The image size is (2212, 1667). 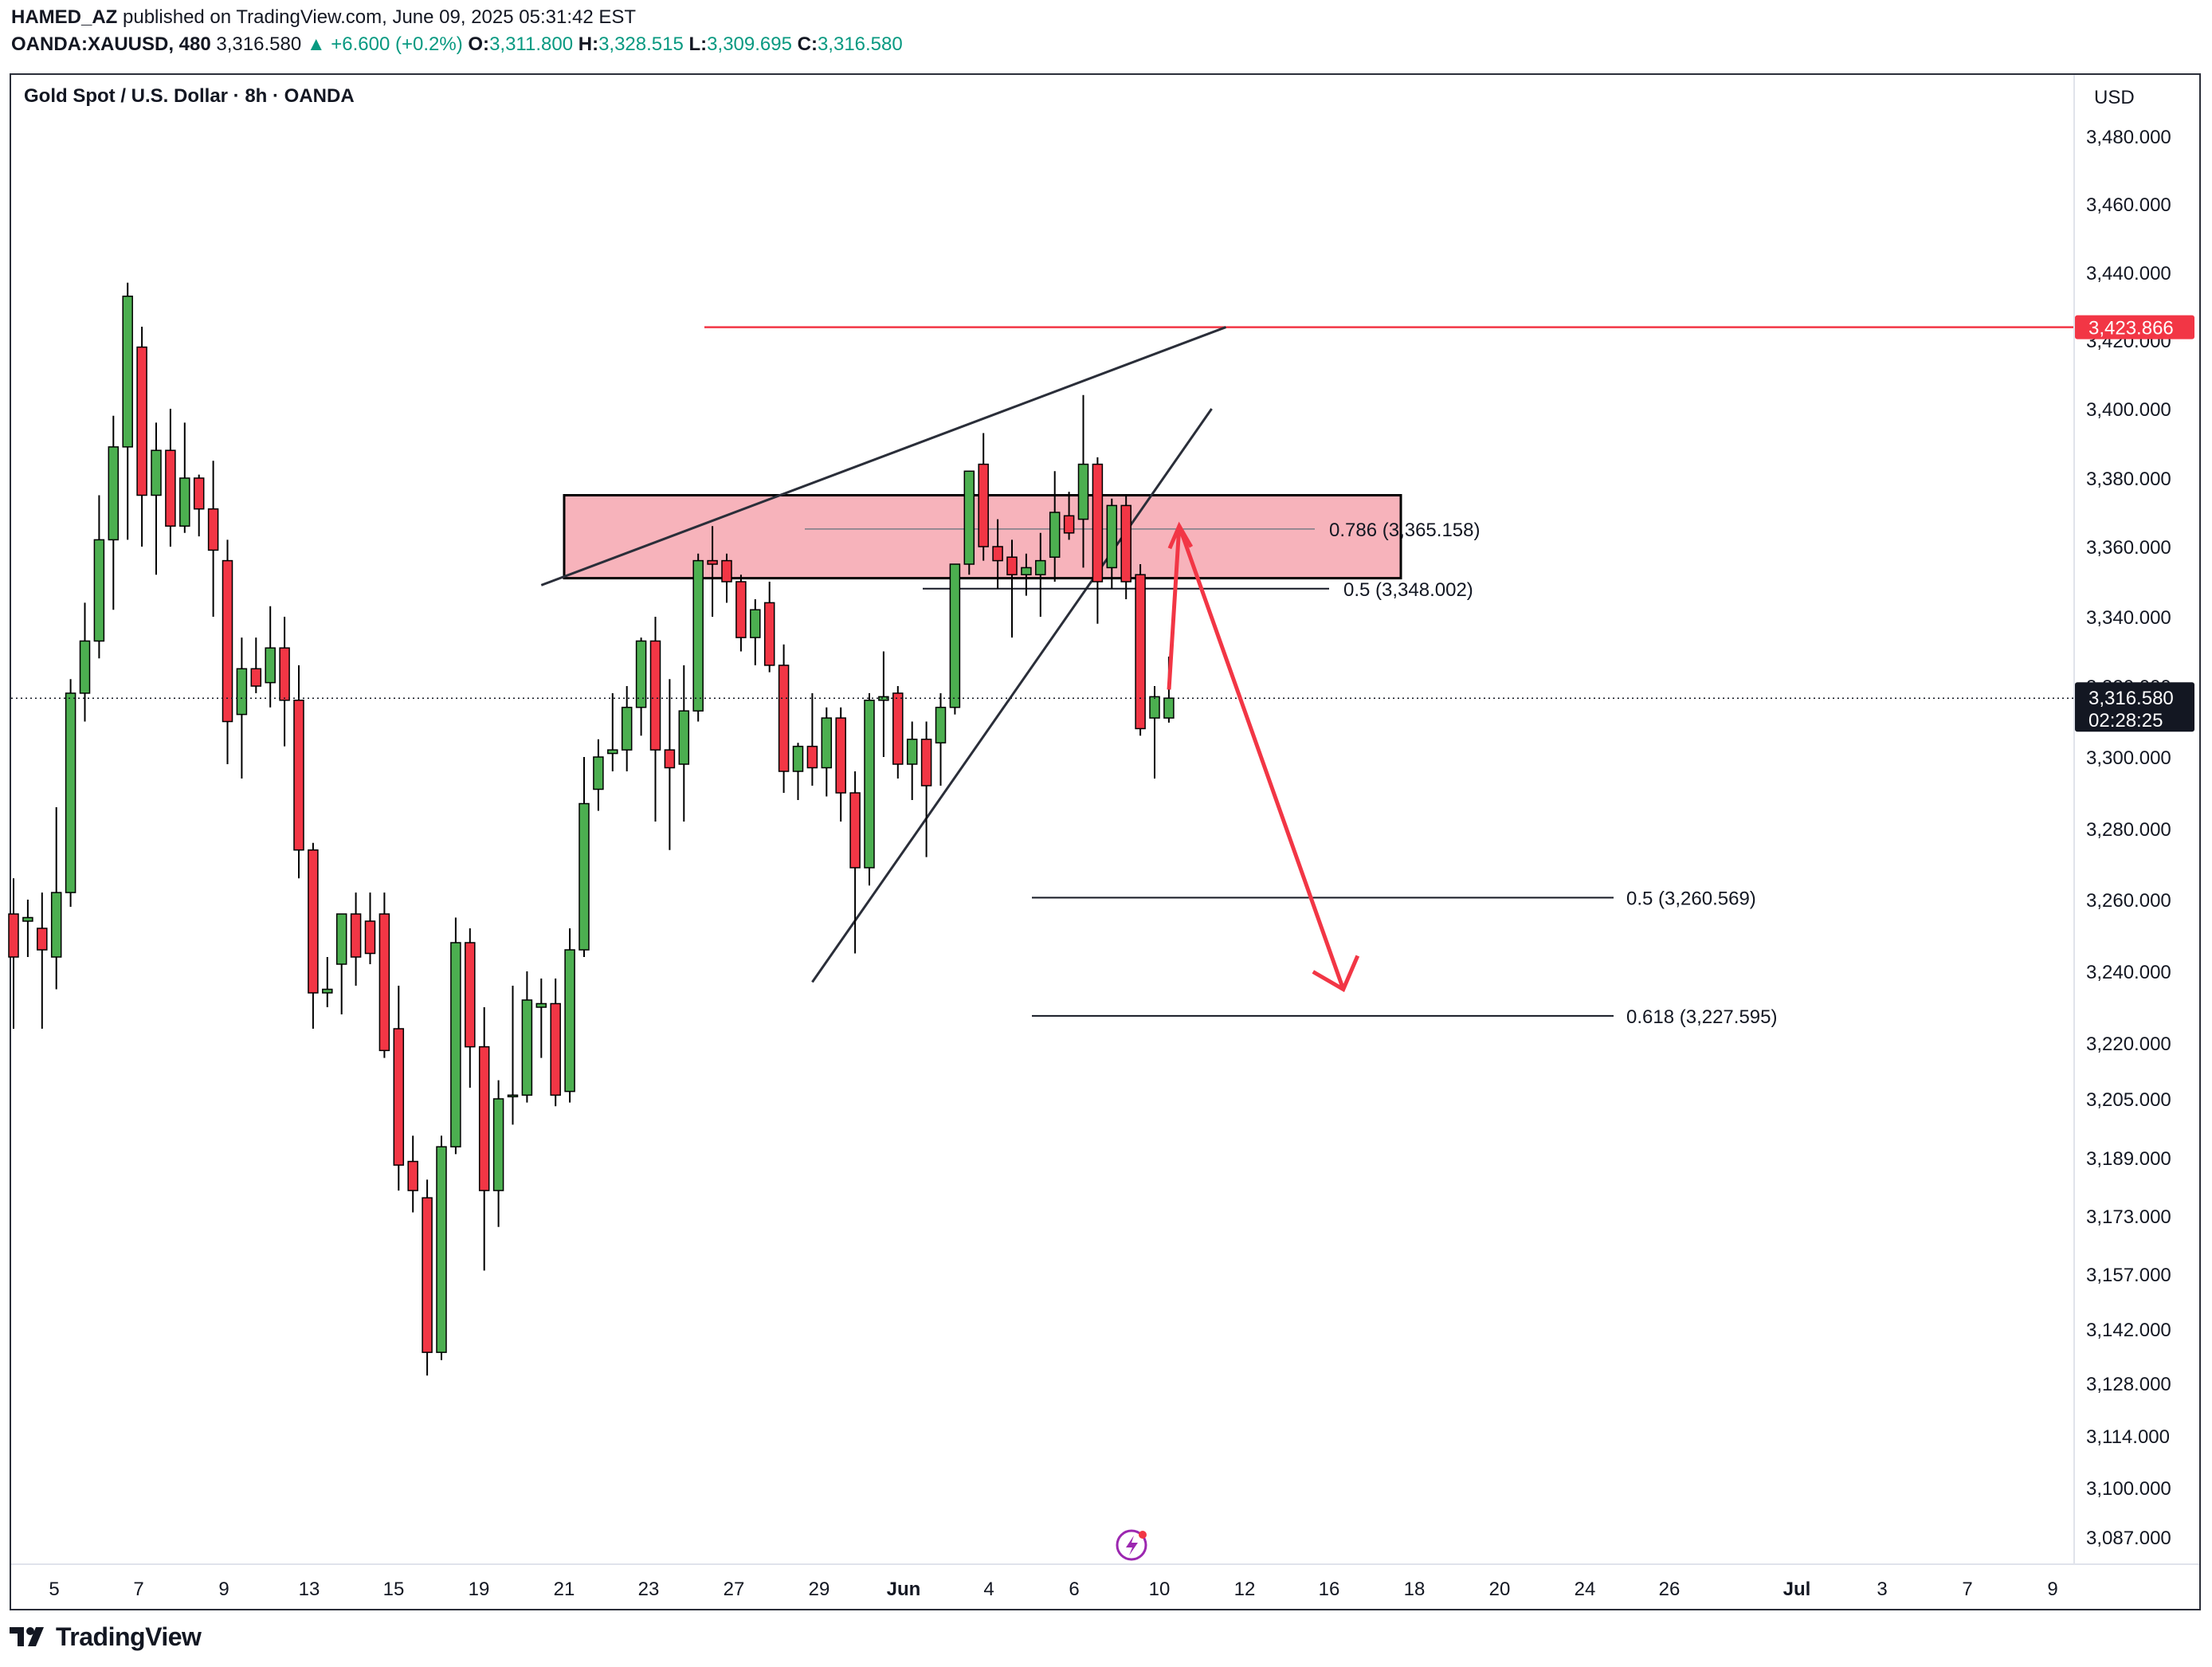 I want to click on close-value: 3,316.580, so click(x=860, y=44).